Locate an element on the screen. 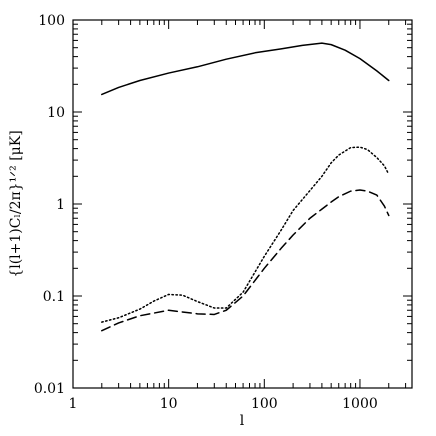 The image size is (436, 436). y-axis-label: {l(l+1)Cₗ/2π}¹ᐟ² [μK] is located at coordinates (16, 203).